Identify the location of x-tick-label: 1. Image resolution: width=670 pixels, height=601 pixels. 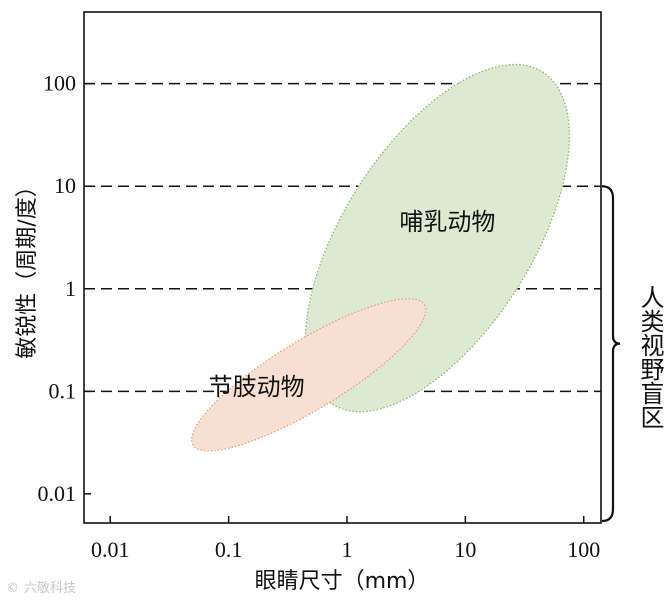
(346, 549).